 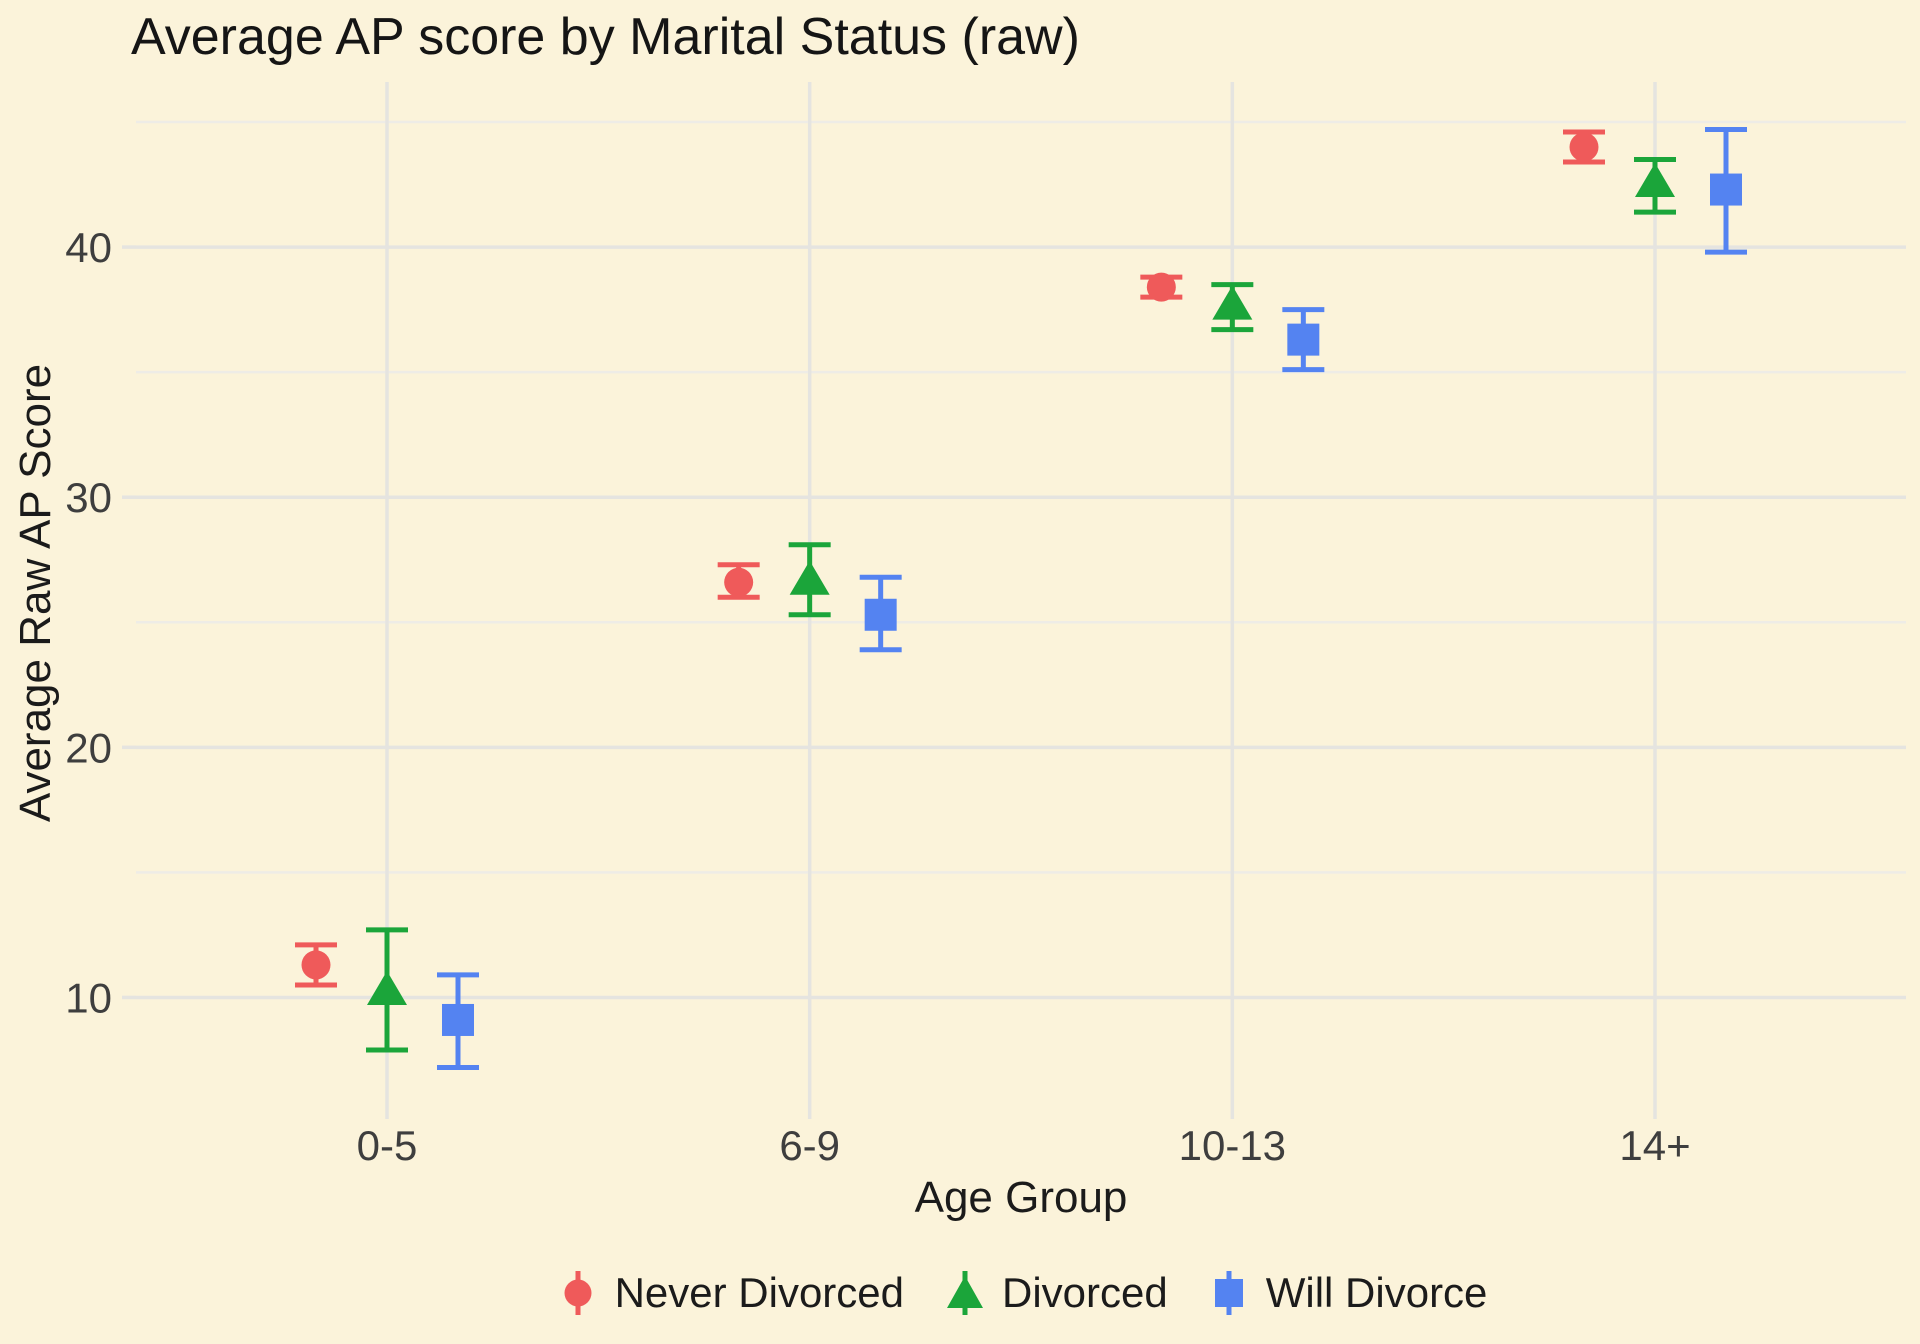 I want to click on legend: Never Divorced Divorced Will Divorce, so click(x=1021, y=1293).